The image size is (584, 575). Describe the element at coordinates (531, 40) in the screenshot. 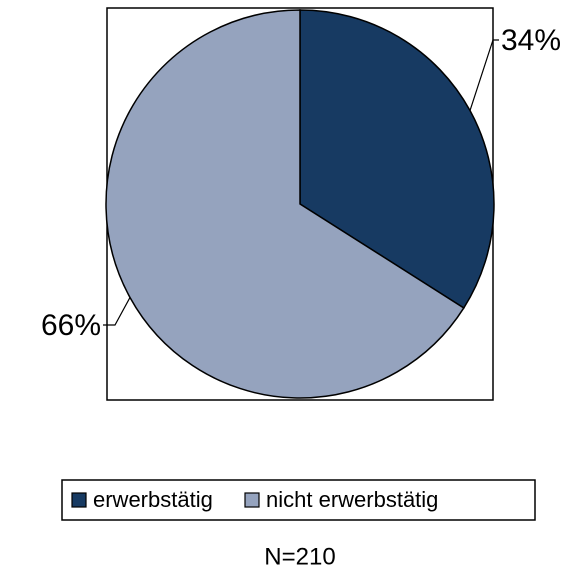

I see `data-label: 34%` at that location.